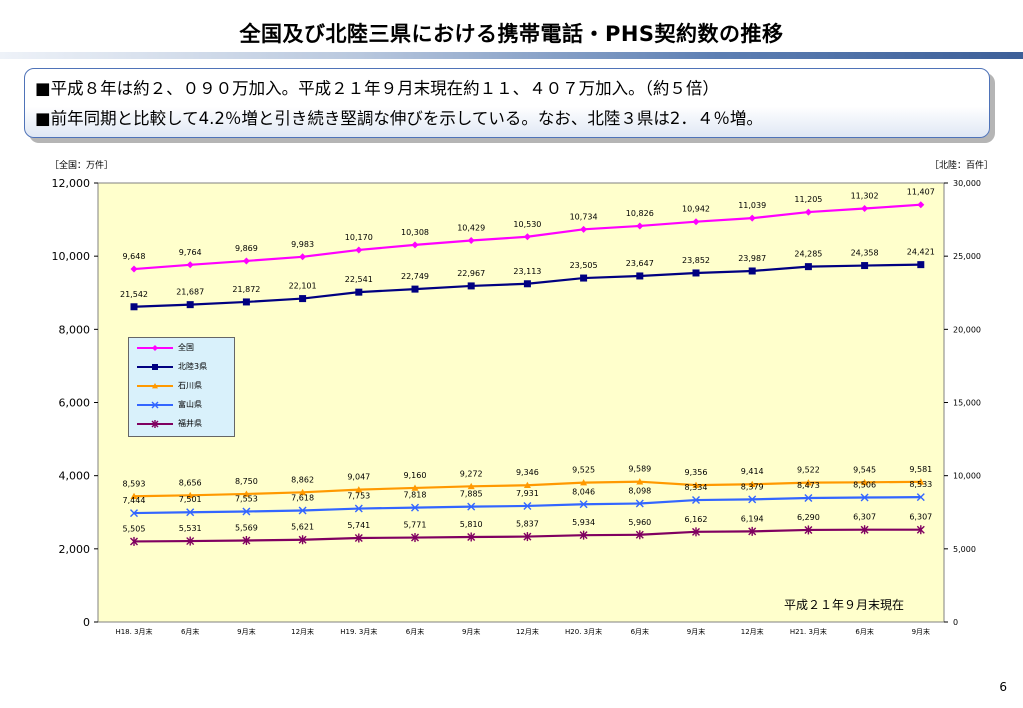 Image resolution: width=1023 pixels, height=708 pixels. Describe the element at coordinates (865, 196) in the screenshot. I see `data-label: 11,302` at that location.